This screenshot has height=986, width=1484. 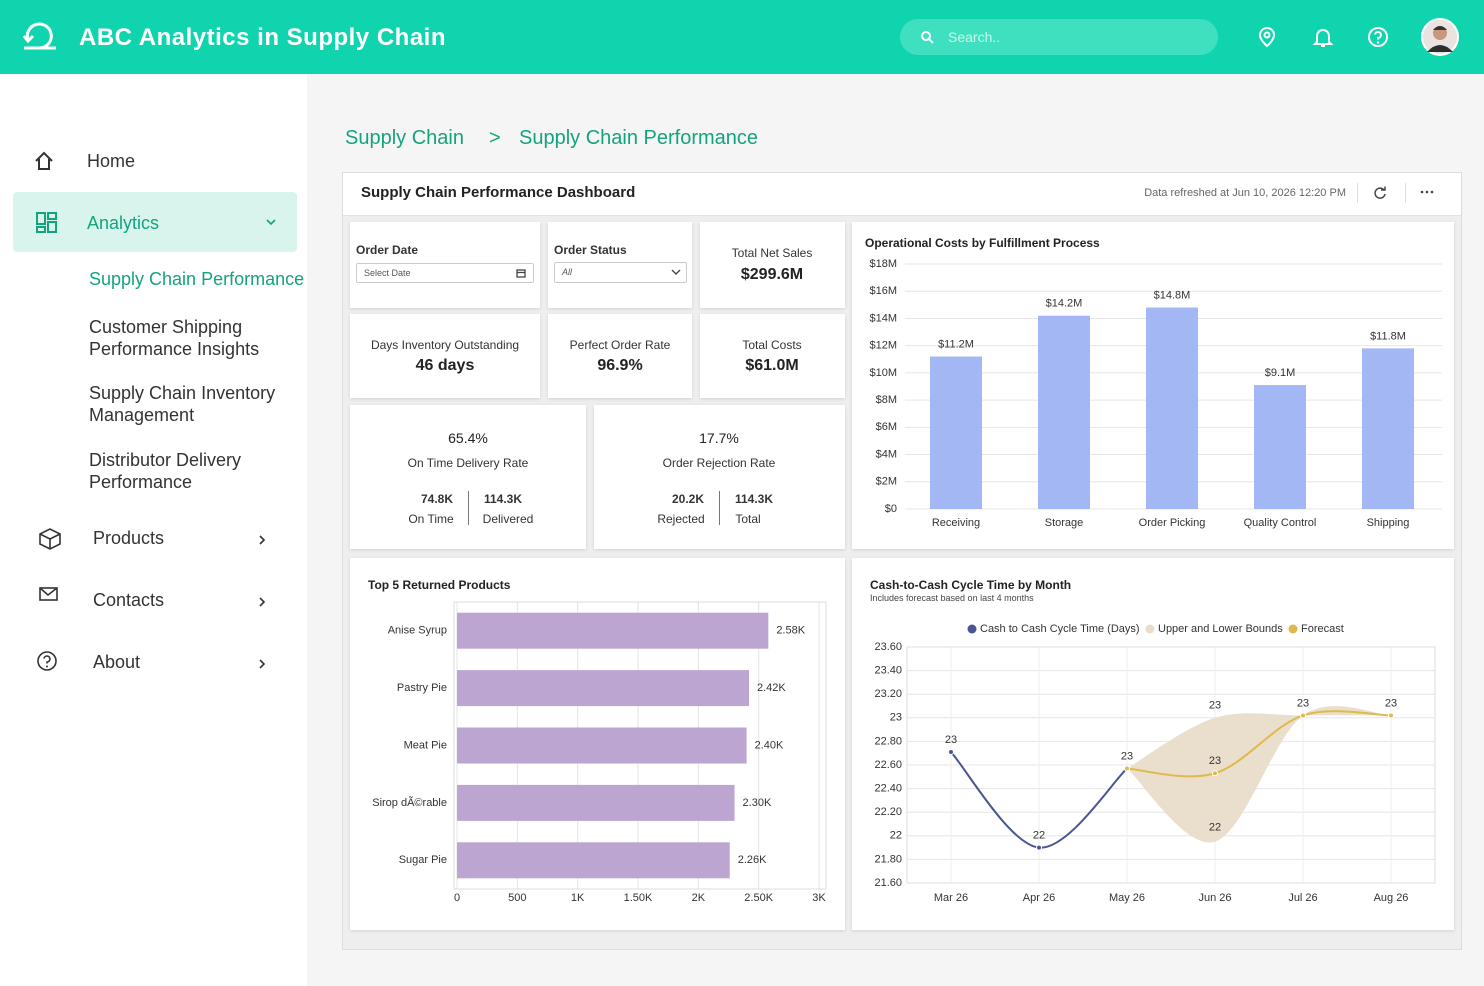 What do you see at coordinates (445, 273) in the screenshot?
I see `date-input: Select Date` at bounding box center [445, 273].